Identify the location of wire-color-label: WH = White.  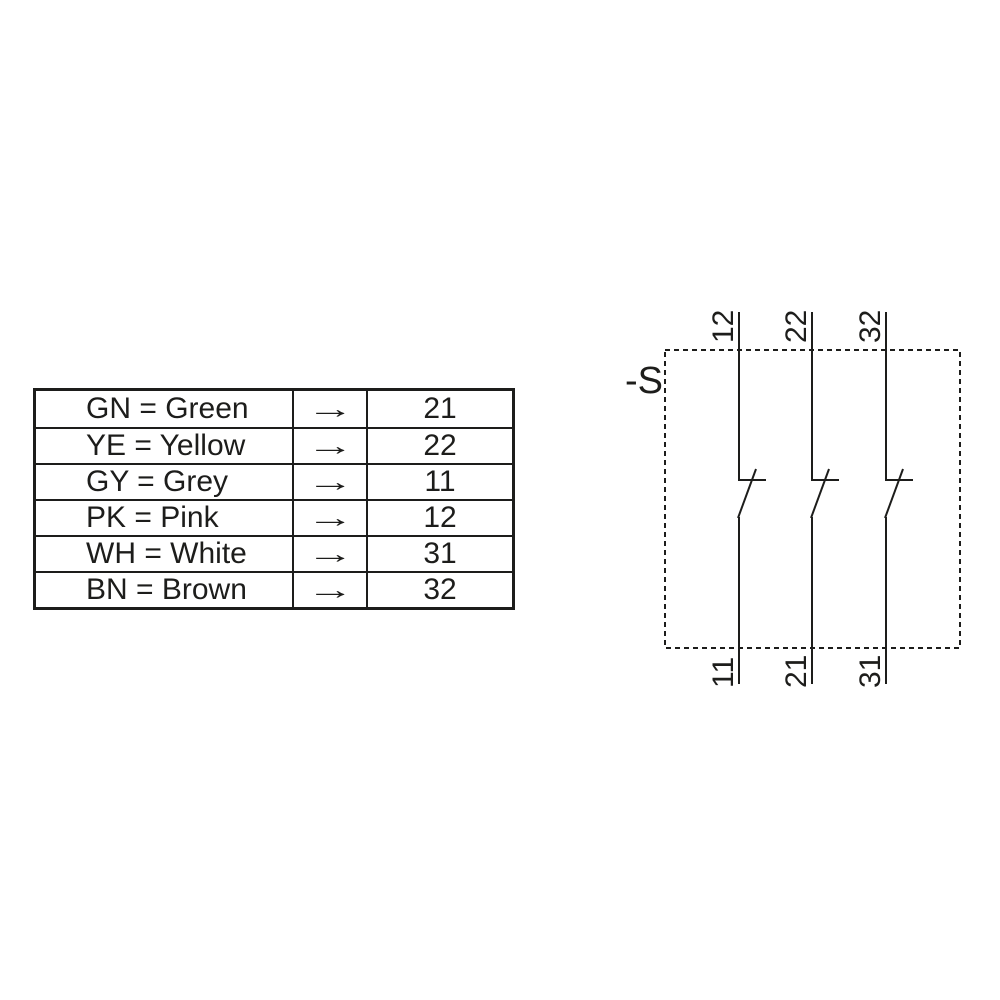
(166, 553).